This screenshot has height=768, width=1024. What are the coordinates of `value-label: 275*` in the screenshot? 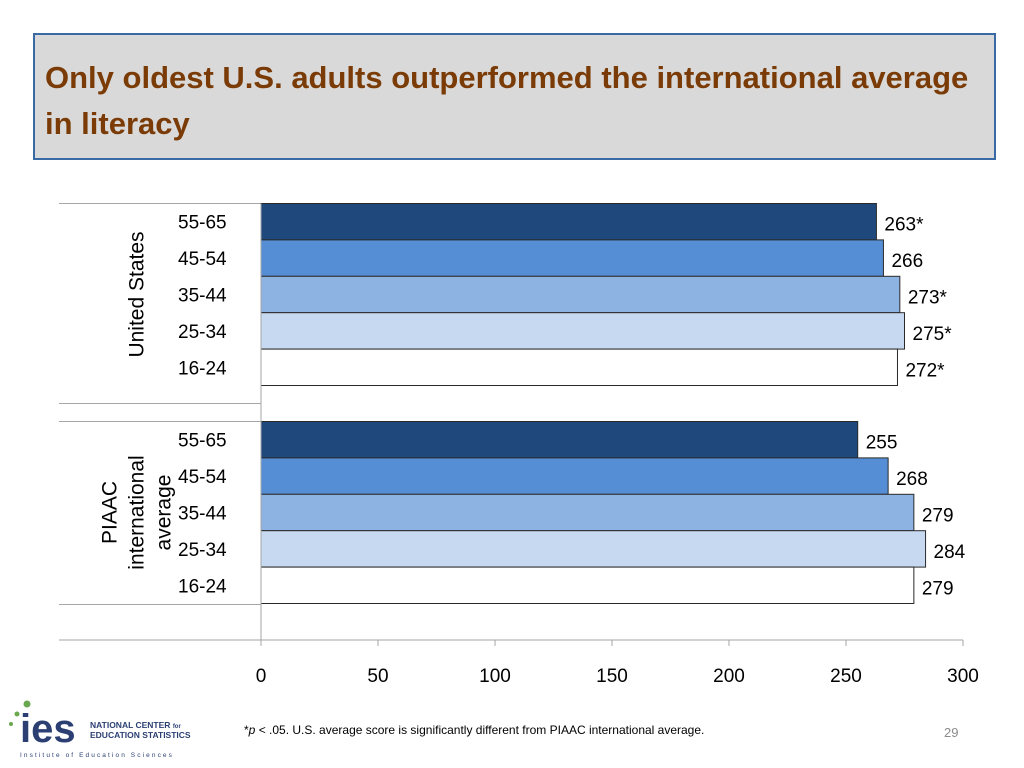 It's located at (933, 334).